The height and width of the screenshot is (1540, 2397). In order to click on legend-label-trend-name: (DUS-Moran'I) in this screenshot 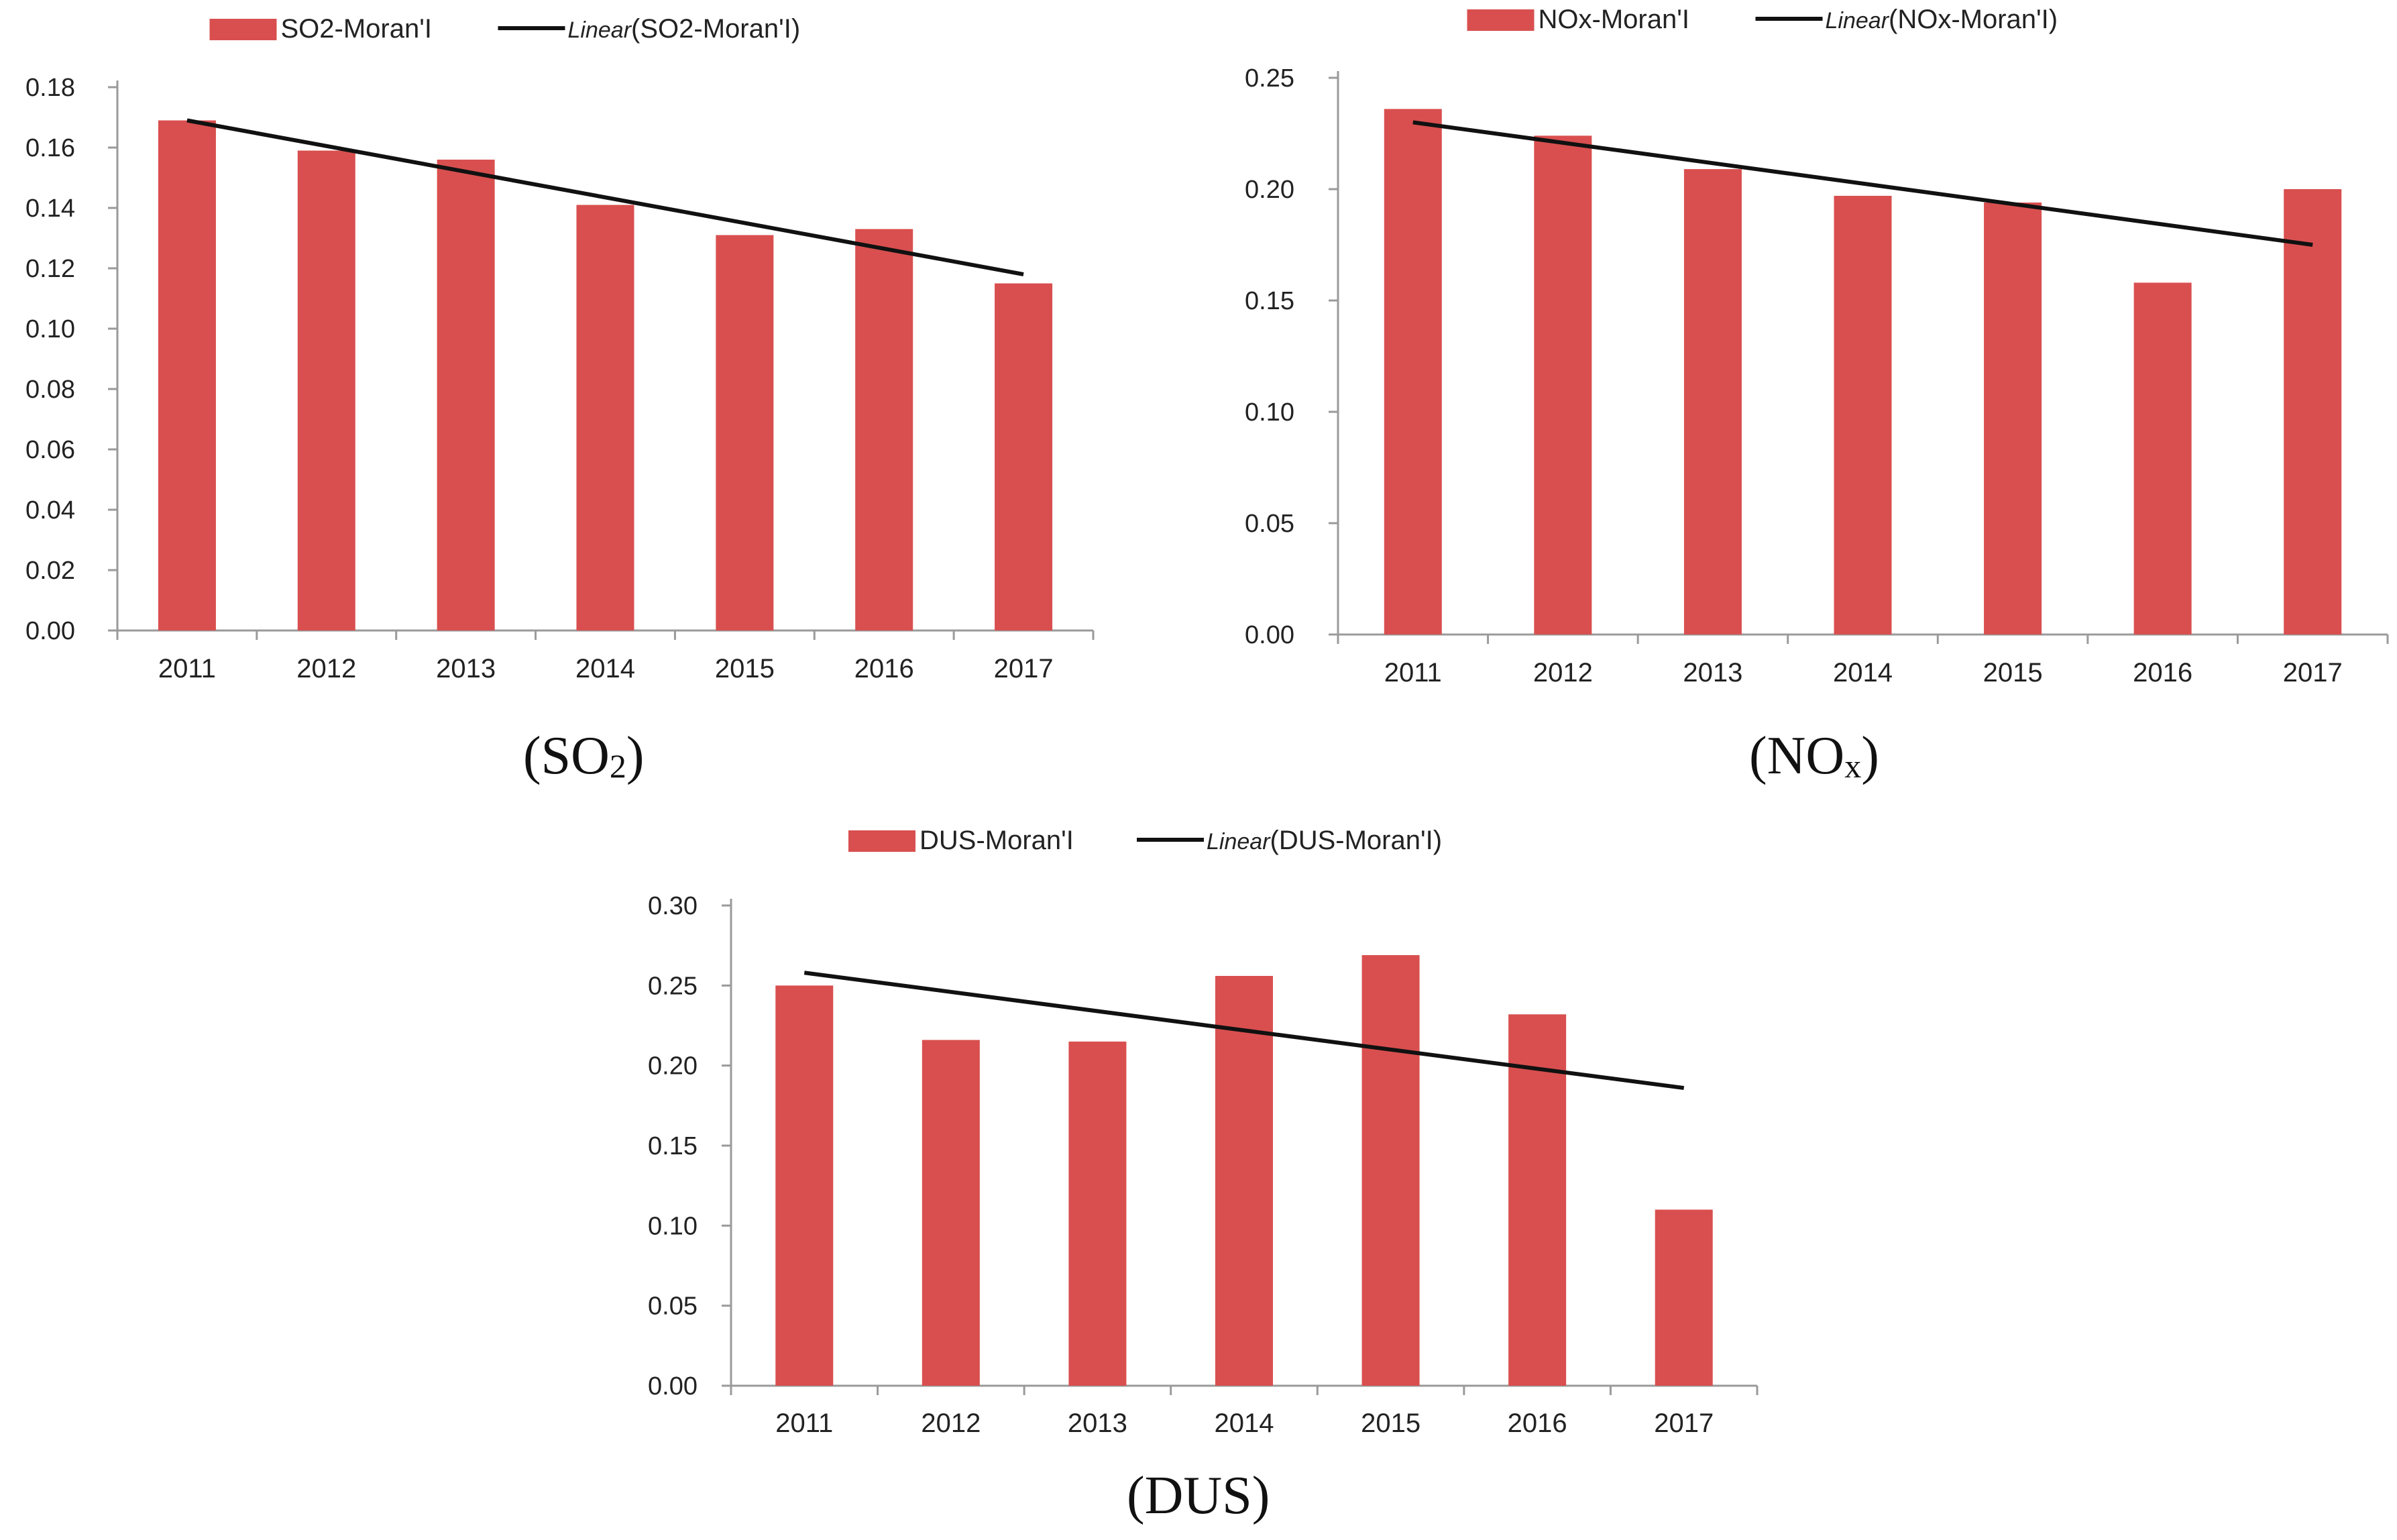, I will do `click(1356, 841)`.